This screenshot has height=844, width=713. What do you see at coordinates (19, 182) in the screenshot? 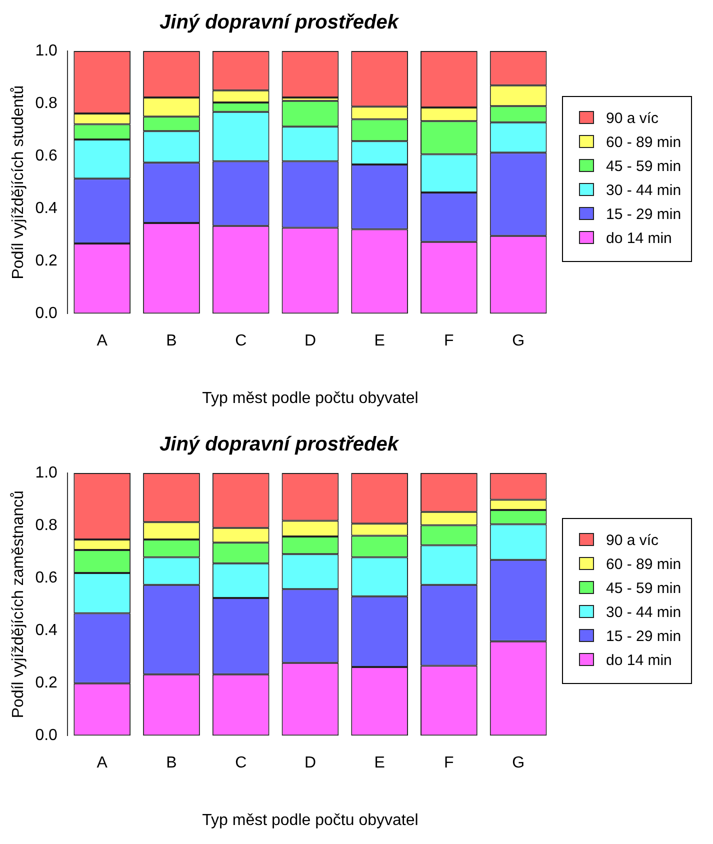
I see `y-axis-title: Podíl vyjíždějících studentů` at bounding box center [19, 182].